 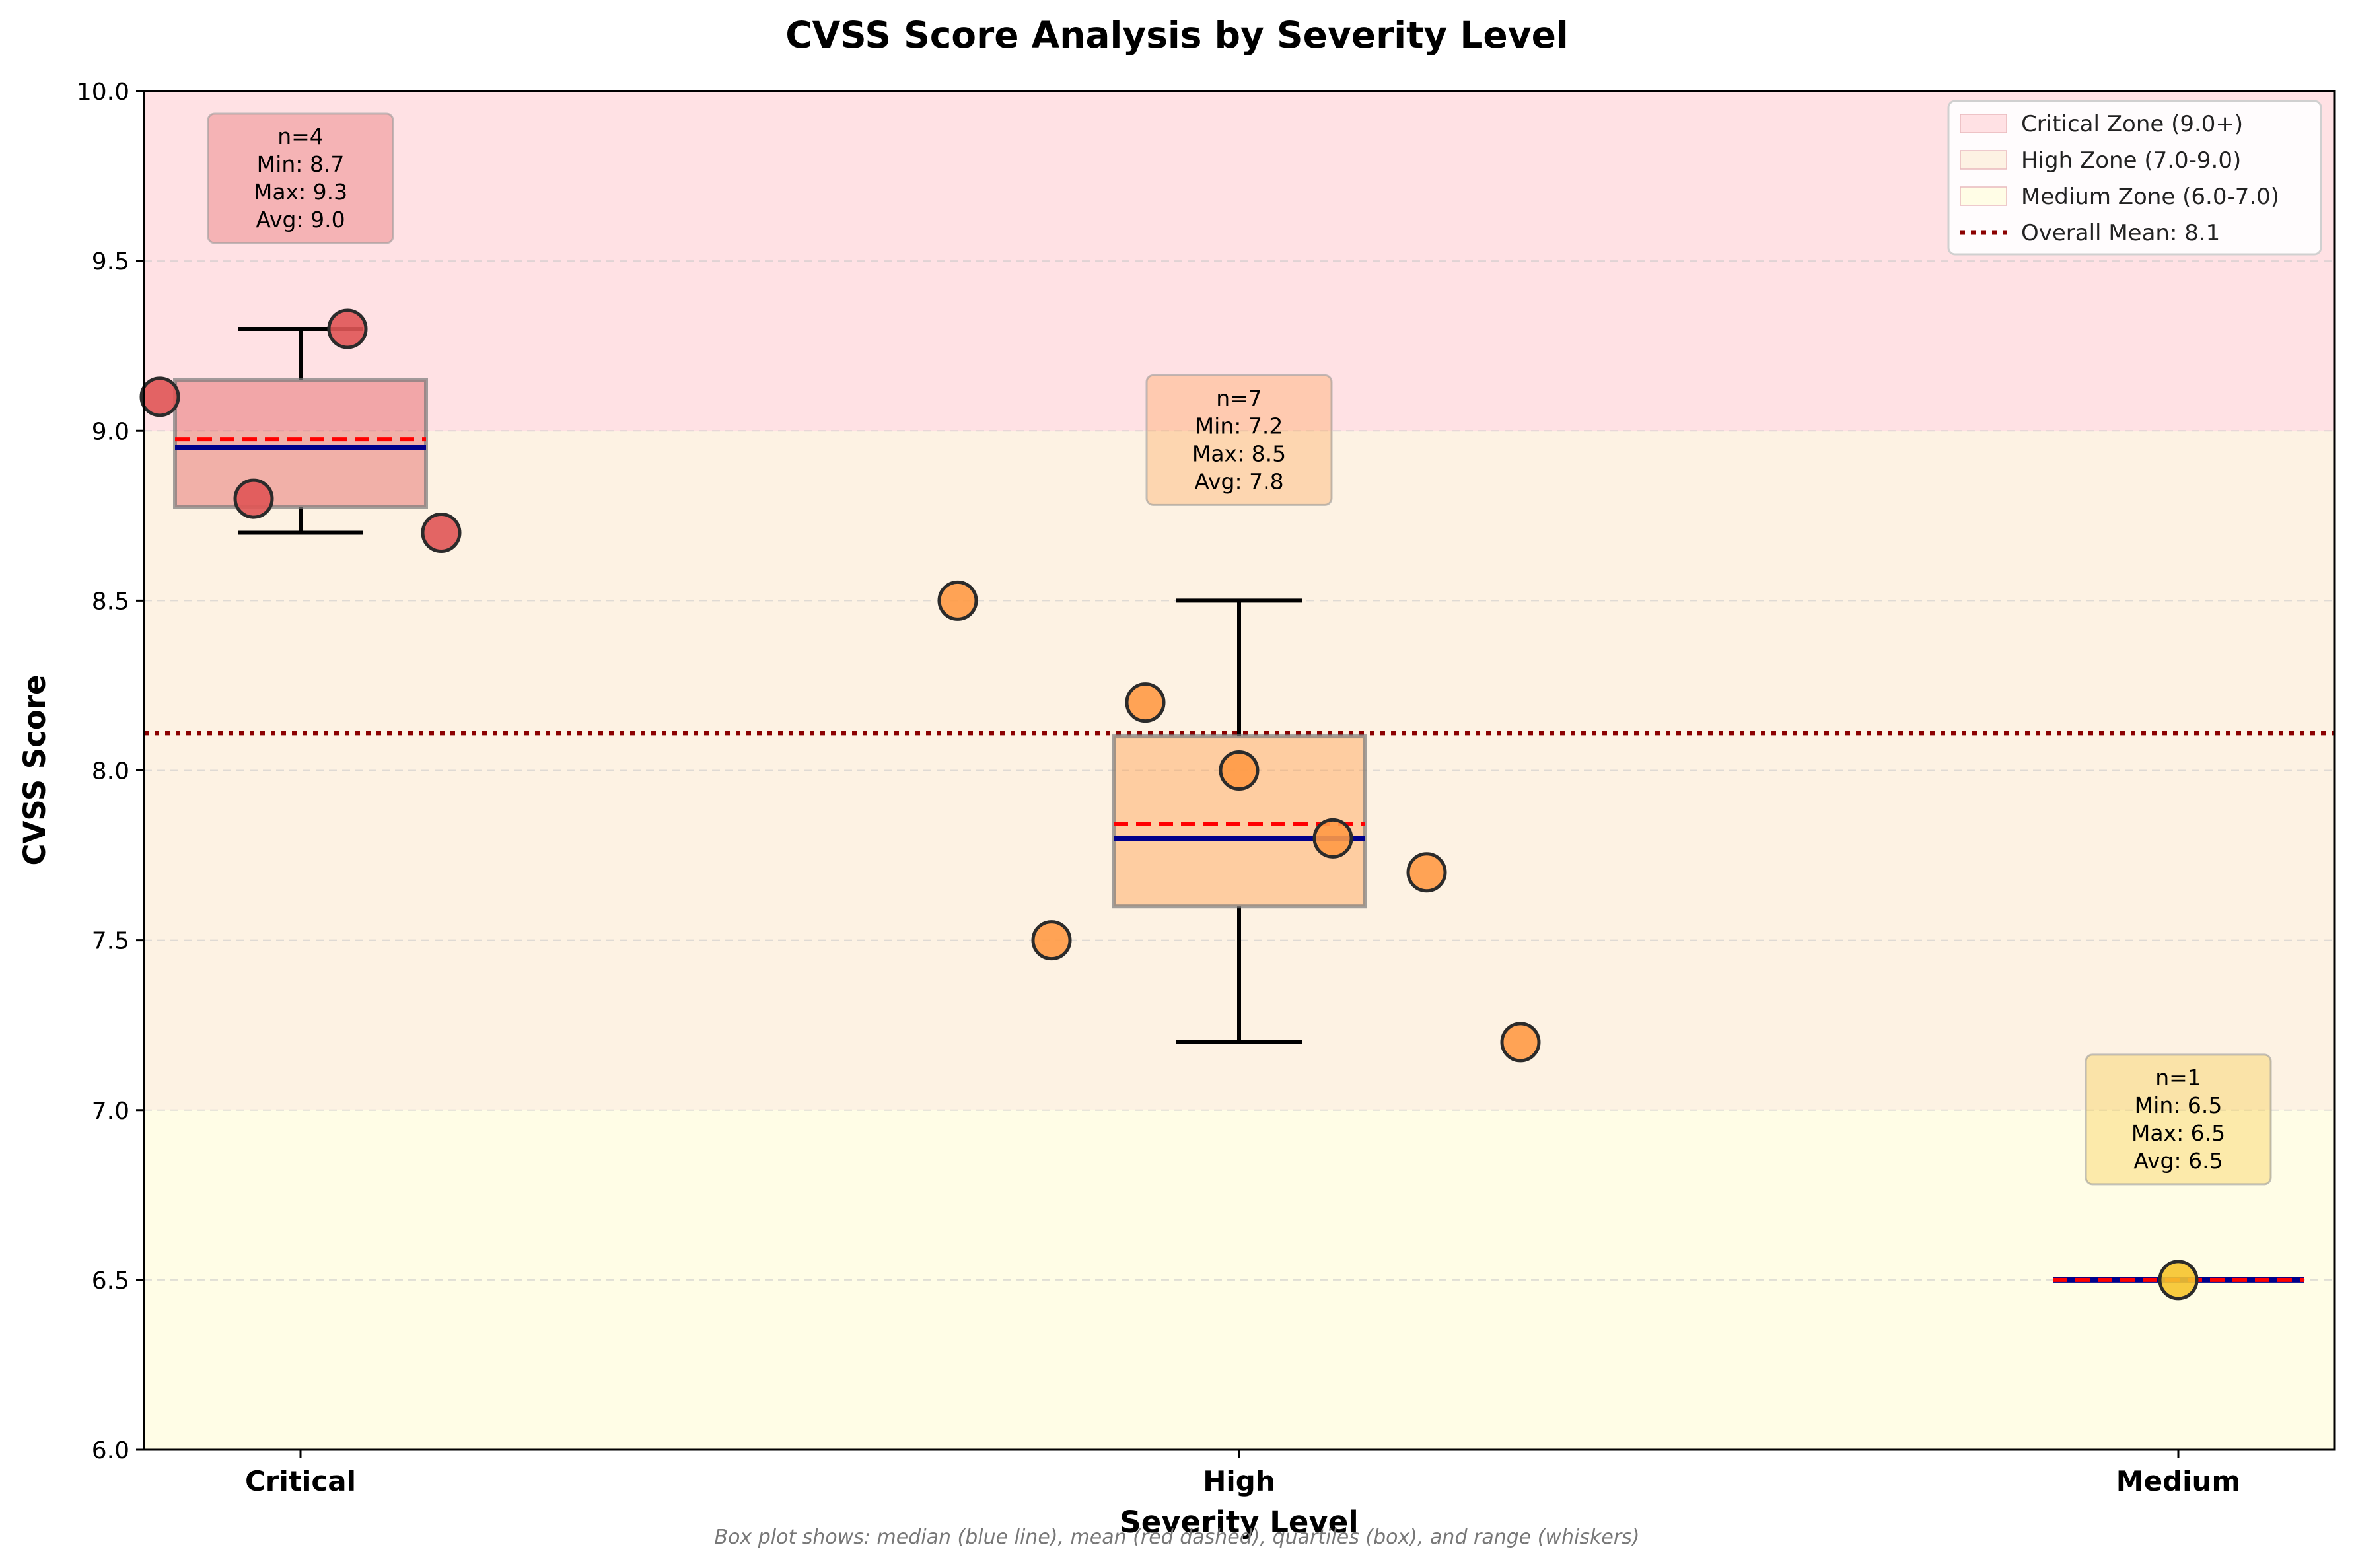 What do you see at coordinates (2134, 178) in the screenshot?
I see `legend-box` at bounding box center [2134, 178].